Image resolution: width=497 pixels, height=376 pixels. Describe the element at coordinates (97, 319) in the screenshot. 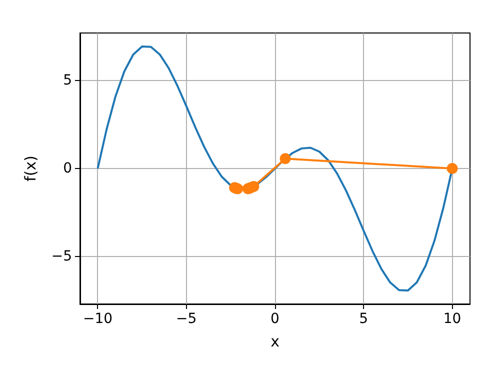

I see `x-tick-label: −10` at that location.